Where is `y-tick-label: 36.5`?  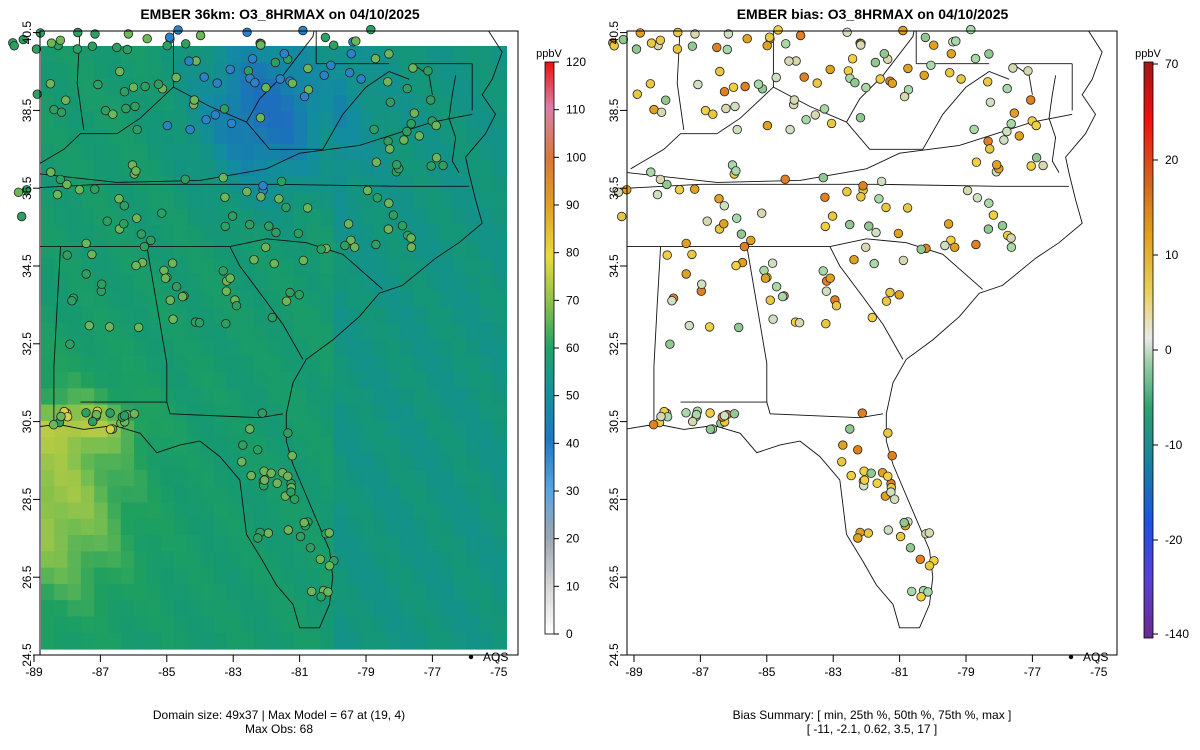 y-tick-label: 36.5 is located at coordinates (27, 188).